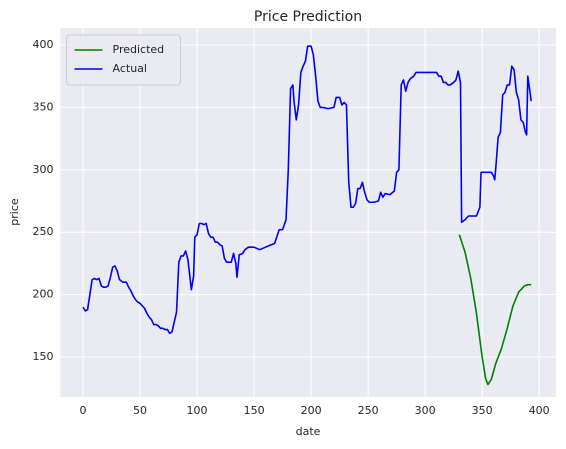 The height and width of the screenshot is (449, 566). What do you see at coordinates (43, 356) in the screenshot?
I see `y-tick-label: 150` at bounding box center [43, 356].